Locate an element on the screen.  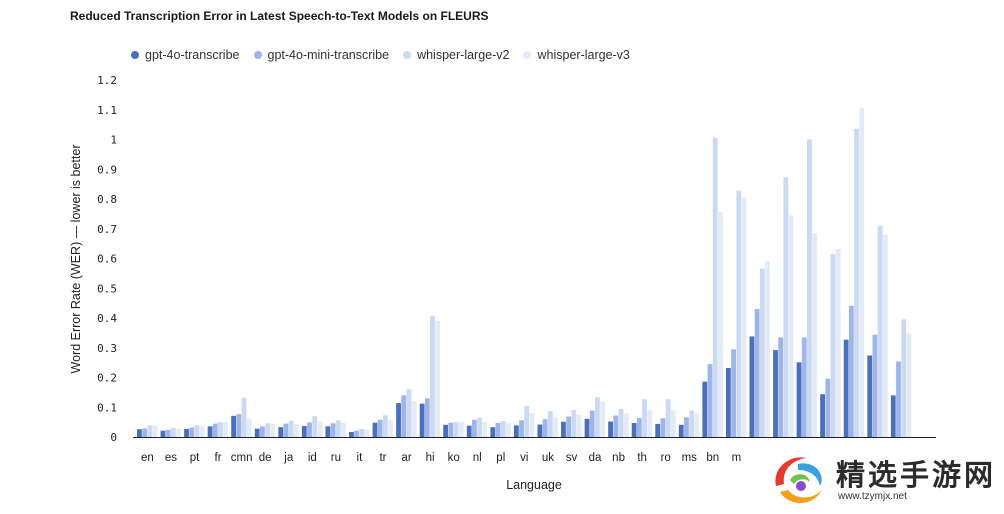
bar-gpt-4o-mini-transcribe-pl is located at coordinates (498, 430).